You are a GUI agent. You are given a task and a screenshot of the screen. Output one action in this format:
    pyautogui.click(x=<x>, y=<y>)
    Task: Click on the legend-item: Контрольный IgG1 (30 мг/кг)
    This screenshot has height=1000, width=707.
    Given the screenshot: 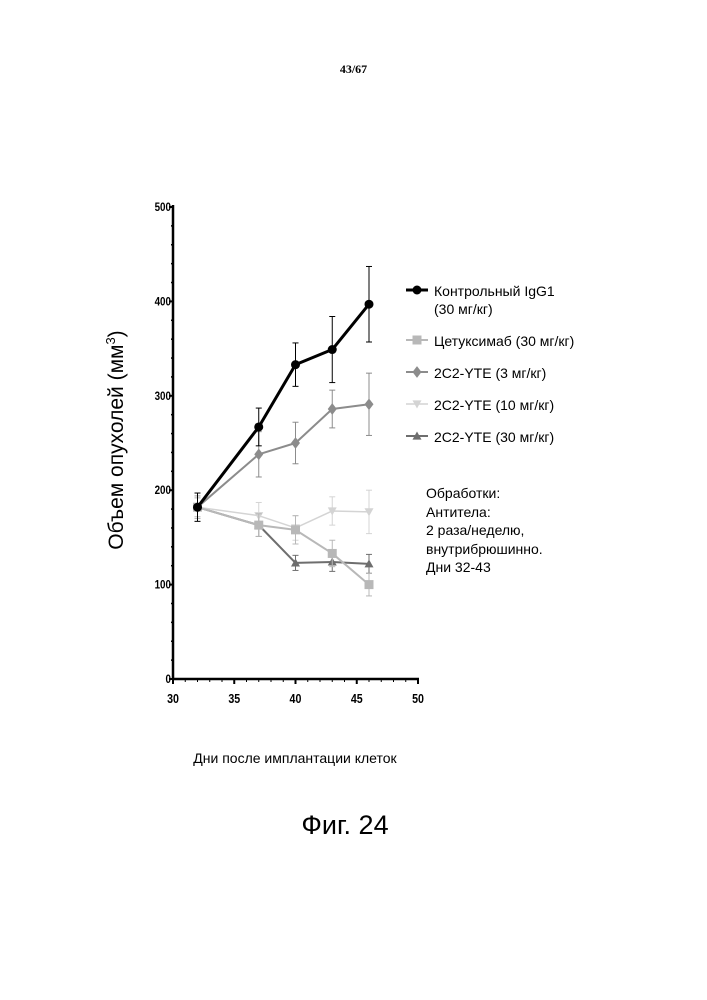 What is the action you would take?
    pyautogui.click(x=554, y=300)
    